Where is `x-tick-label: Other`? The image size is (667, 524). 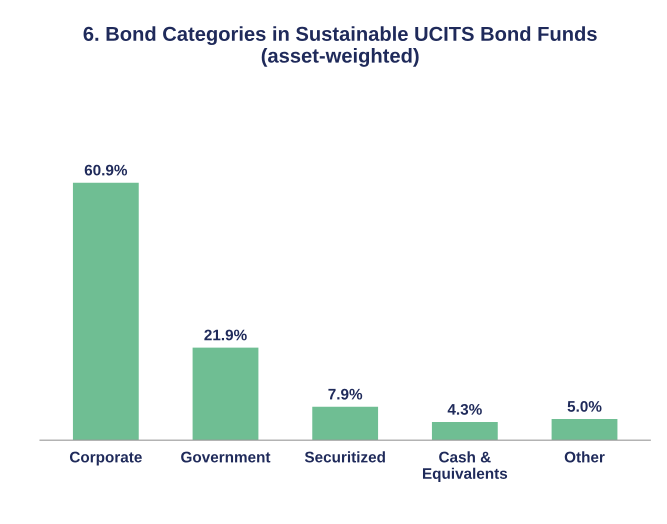
x-tick-label: Other is located at coordinates (584, 456).